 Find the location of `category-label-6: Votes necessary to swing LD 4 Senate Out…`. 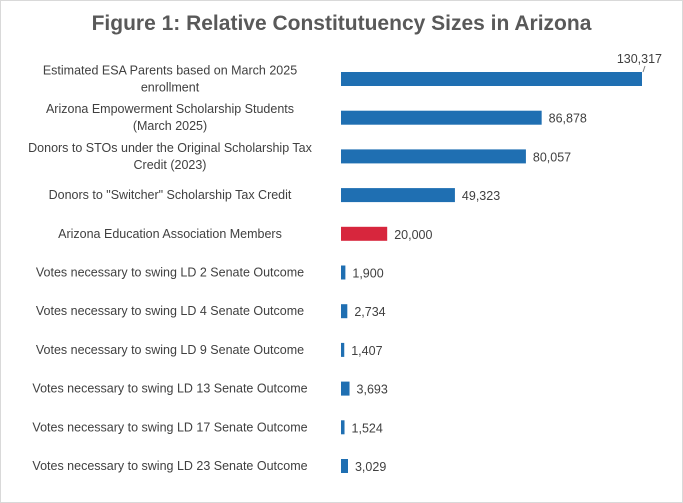

category-label-6: Votes necessary to swing LD 4 Senate Out… is located at coordinates (170, 311).